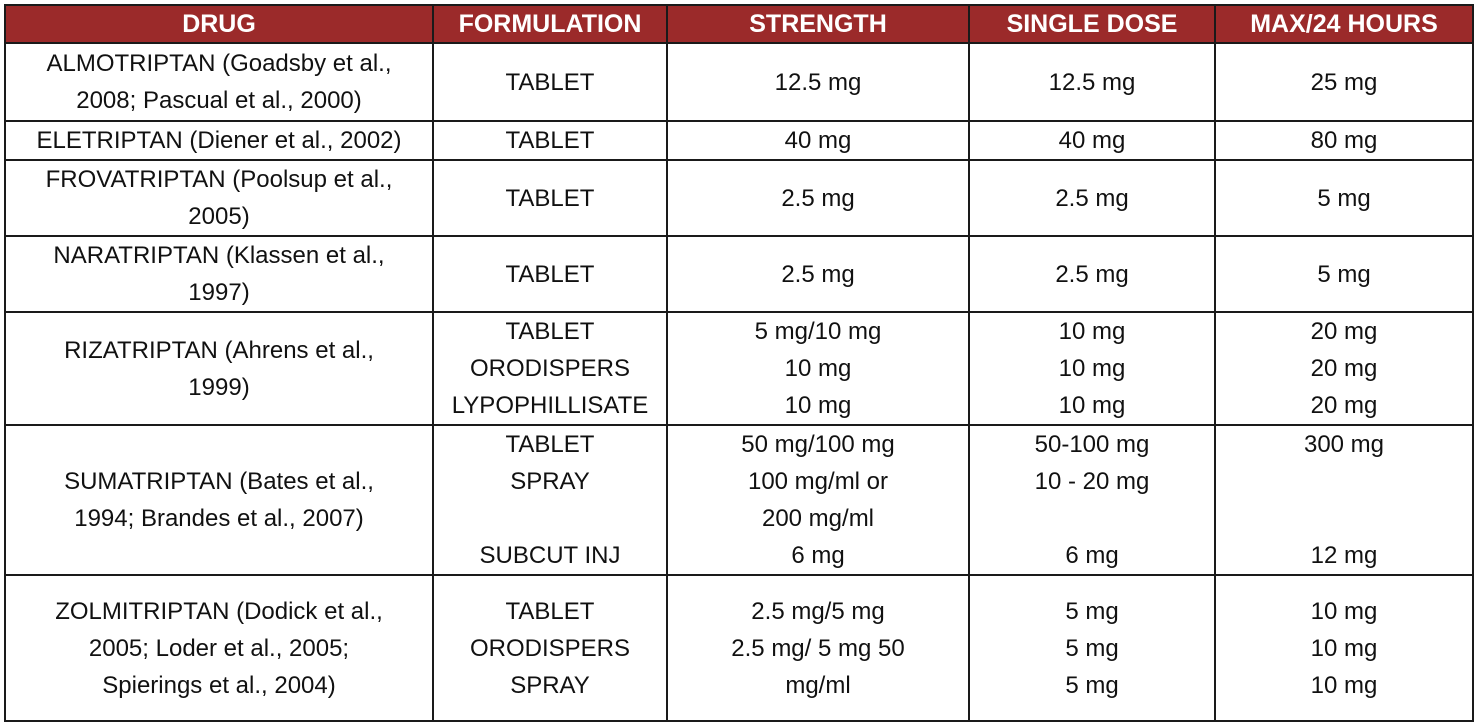 Image resolution: width=1476 pixels, height=722 pixels. I want to click on header-single-dose: SINGLE DOSE, so click(1092, 24).